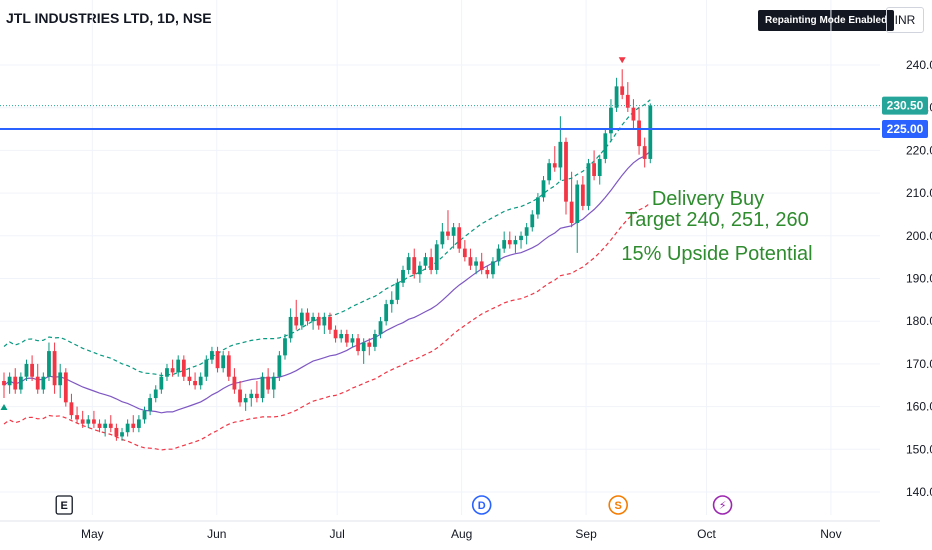 The height and width of the screenshot is (550, 932). What do you see at coordinates (461, 534) in the screenshot?
I see `x-tick-label: Aug` at bounding box center [461, 534].